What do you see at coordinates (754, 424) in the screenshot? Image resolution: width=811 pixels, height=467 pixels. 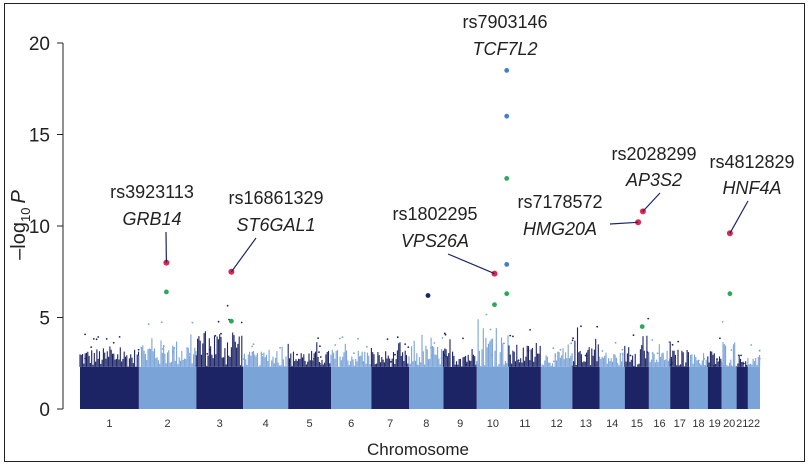 I see `chromosome-label-22: 22` at bounding box center [754, 424].